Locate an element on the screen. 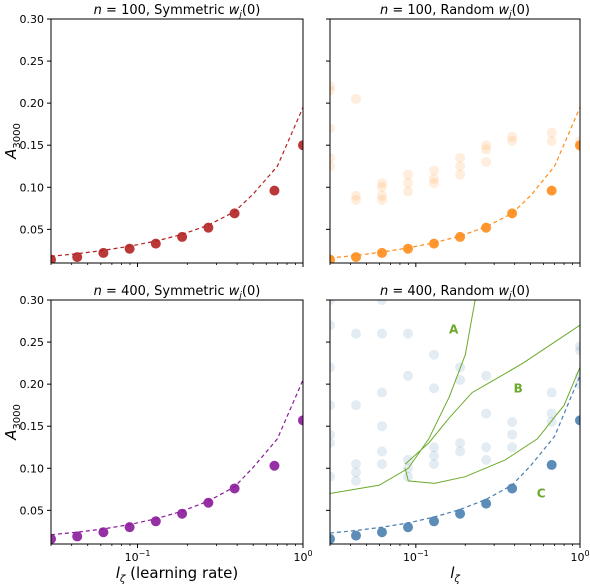  x-tick-label: 10⁰ is located at coordinates (579, 556).